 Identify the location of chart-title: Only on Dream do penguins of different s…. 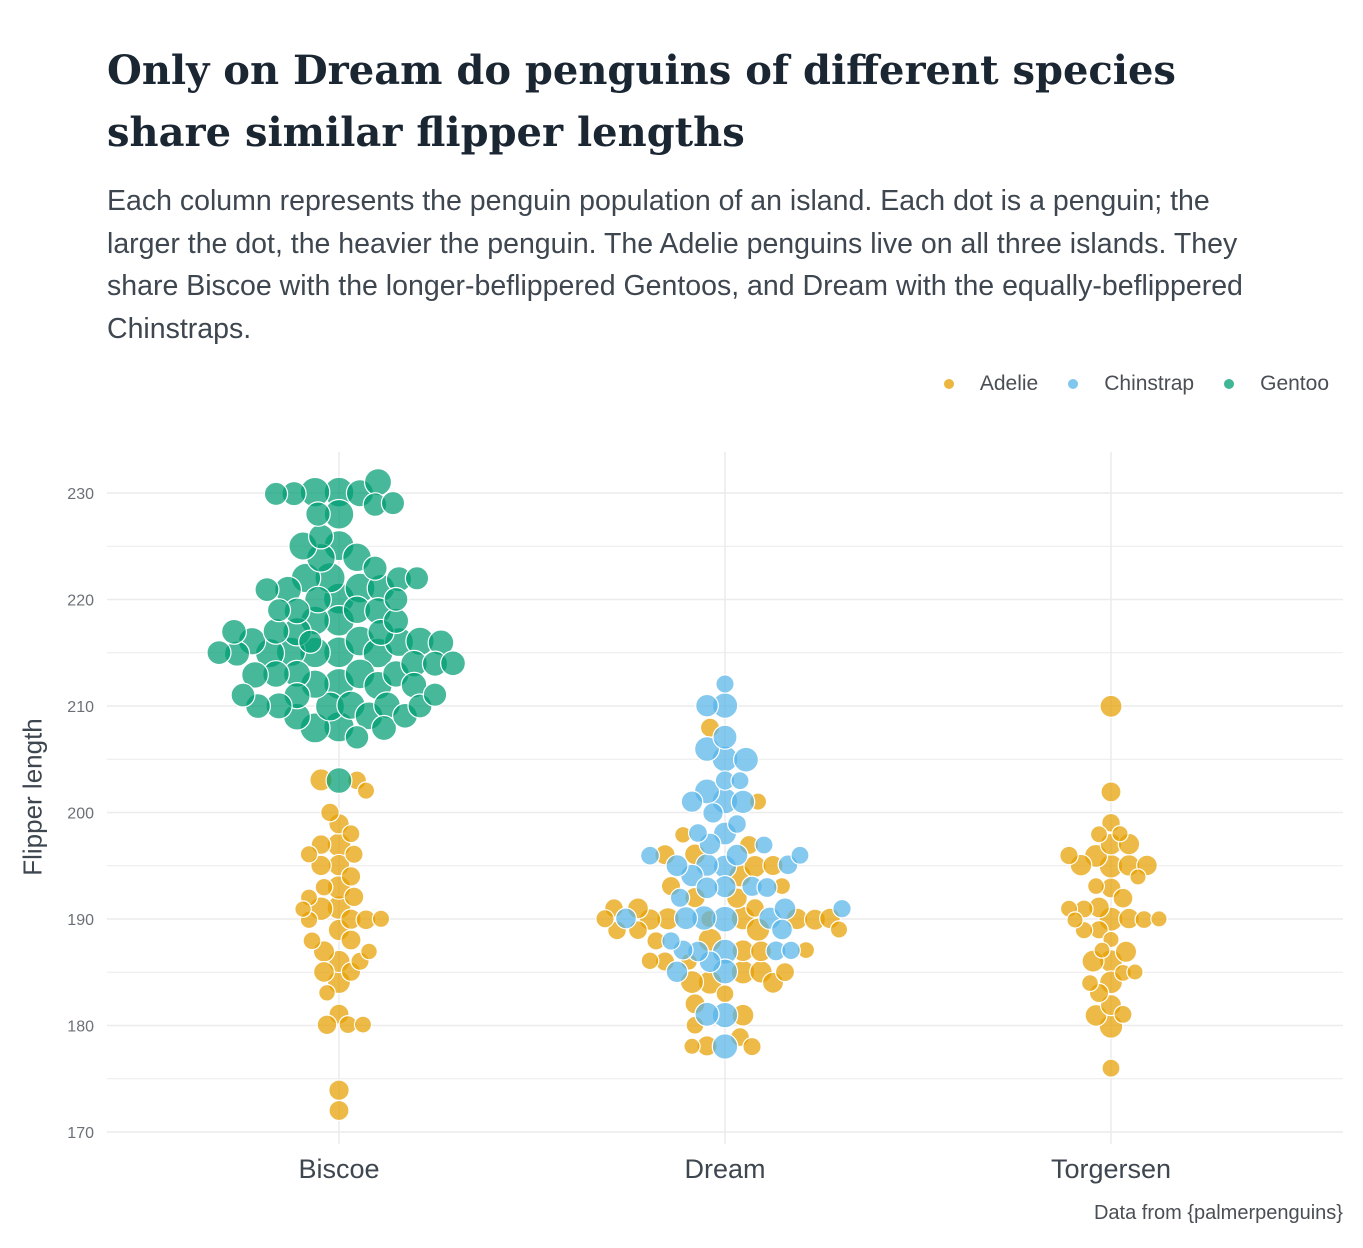
(641, 101).